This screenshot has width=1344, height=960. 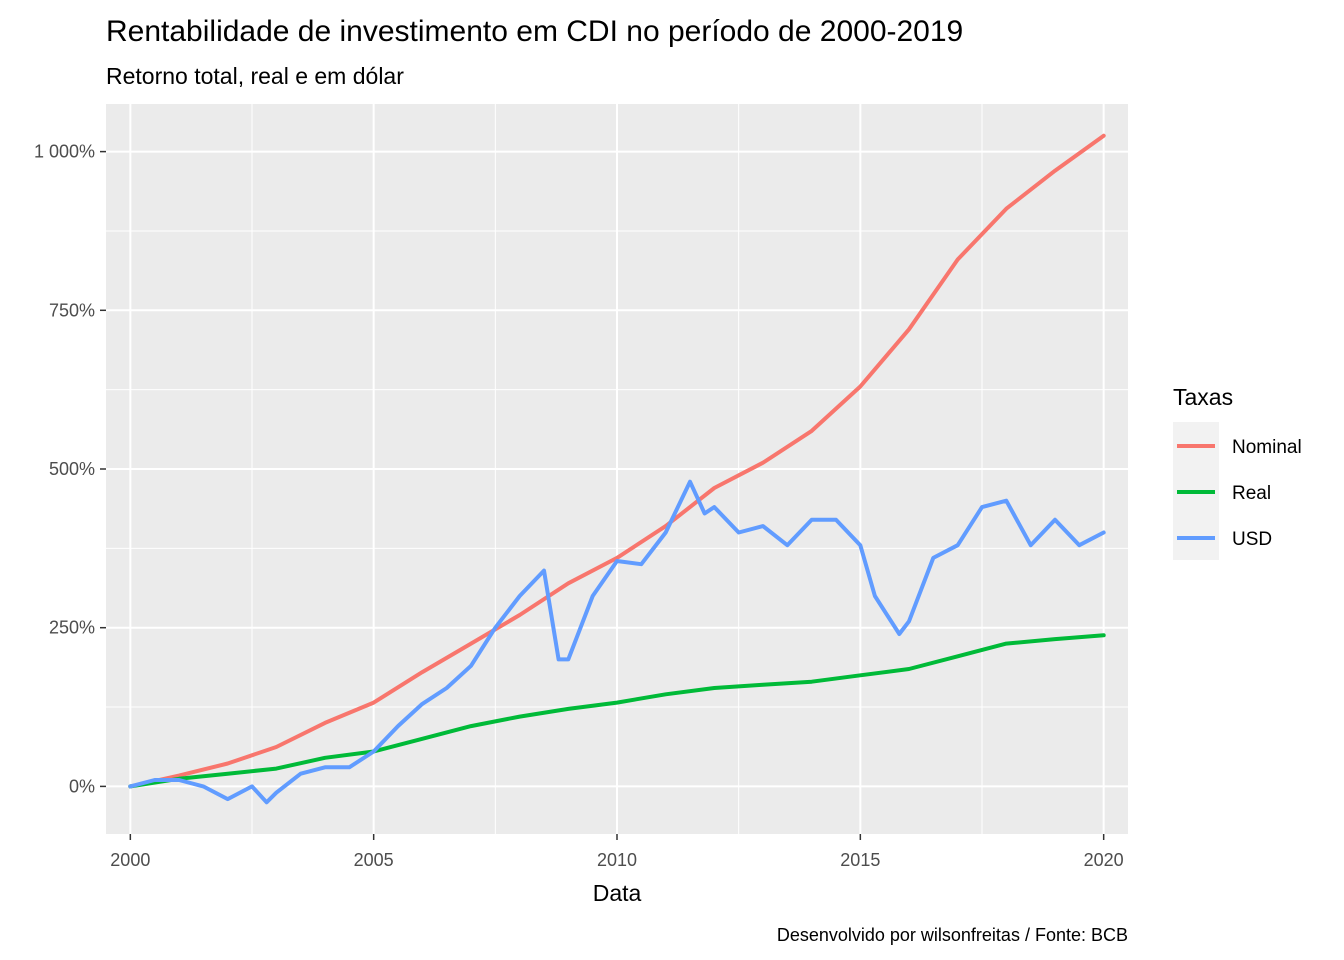 What do you see at coordinates (1252, 539) in the screenshot?
I see `legend-label-usd: USD` at bounding box center [1252, 539].